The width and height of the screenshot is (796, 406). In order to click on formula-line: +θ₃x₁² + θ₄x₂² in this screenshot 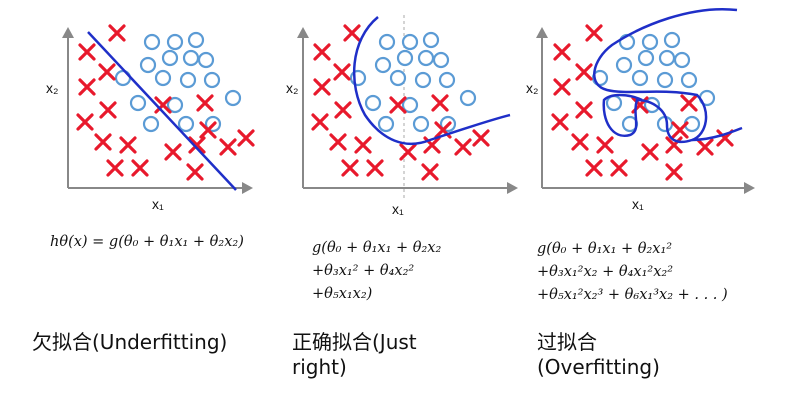, I will do `click(363, 271)`.